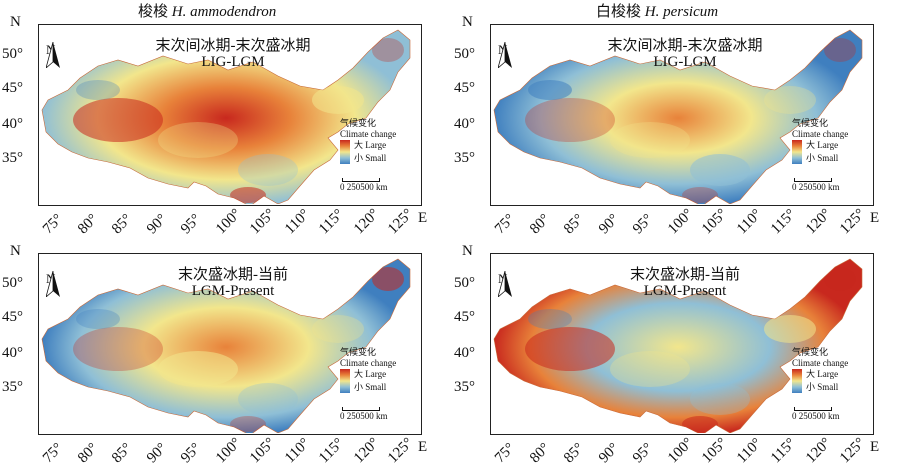 Image resolution: width=900 pixels, height=469 pixels. Describe the element at coordinates (464, 124) in the screenshot. I see `y-tick-label: 40°` at that location.